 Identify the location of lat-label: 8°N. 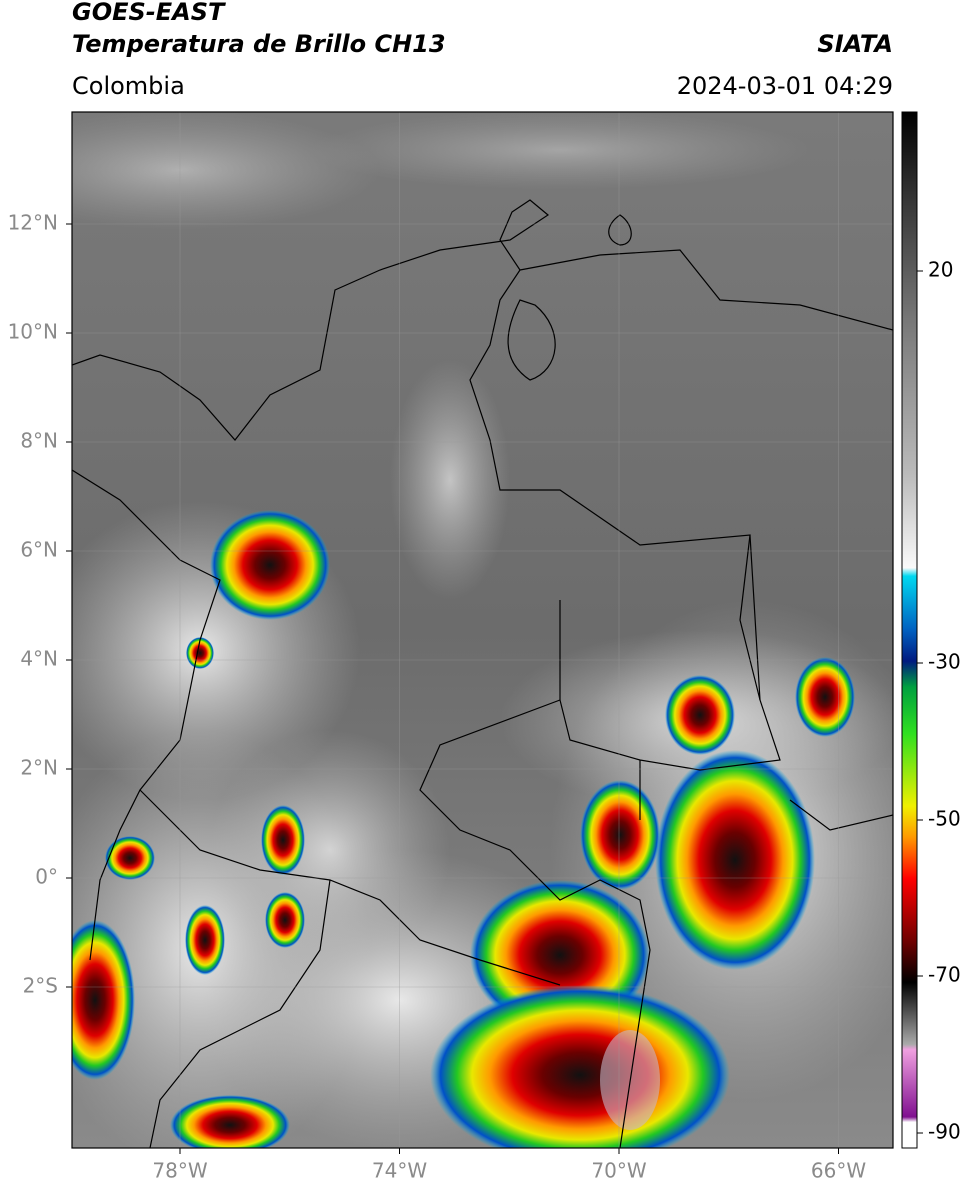
(39, 441).